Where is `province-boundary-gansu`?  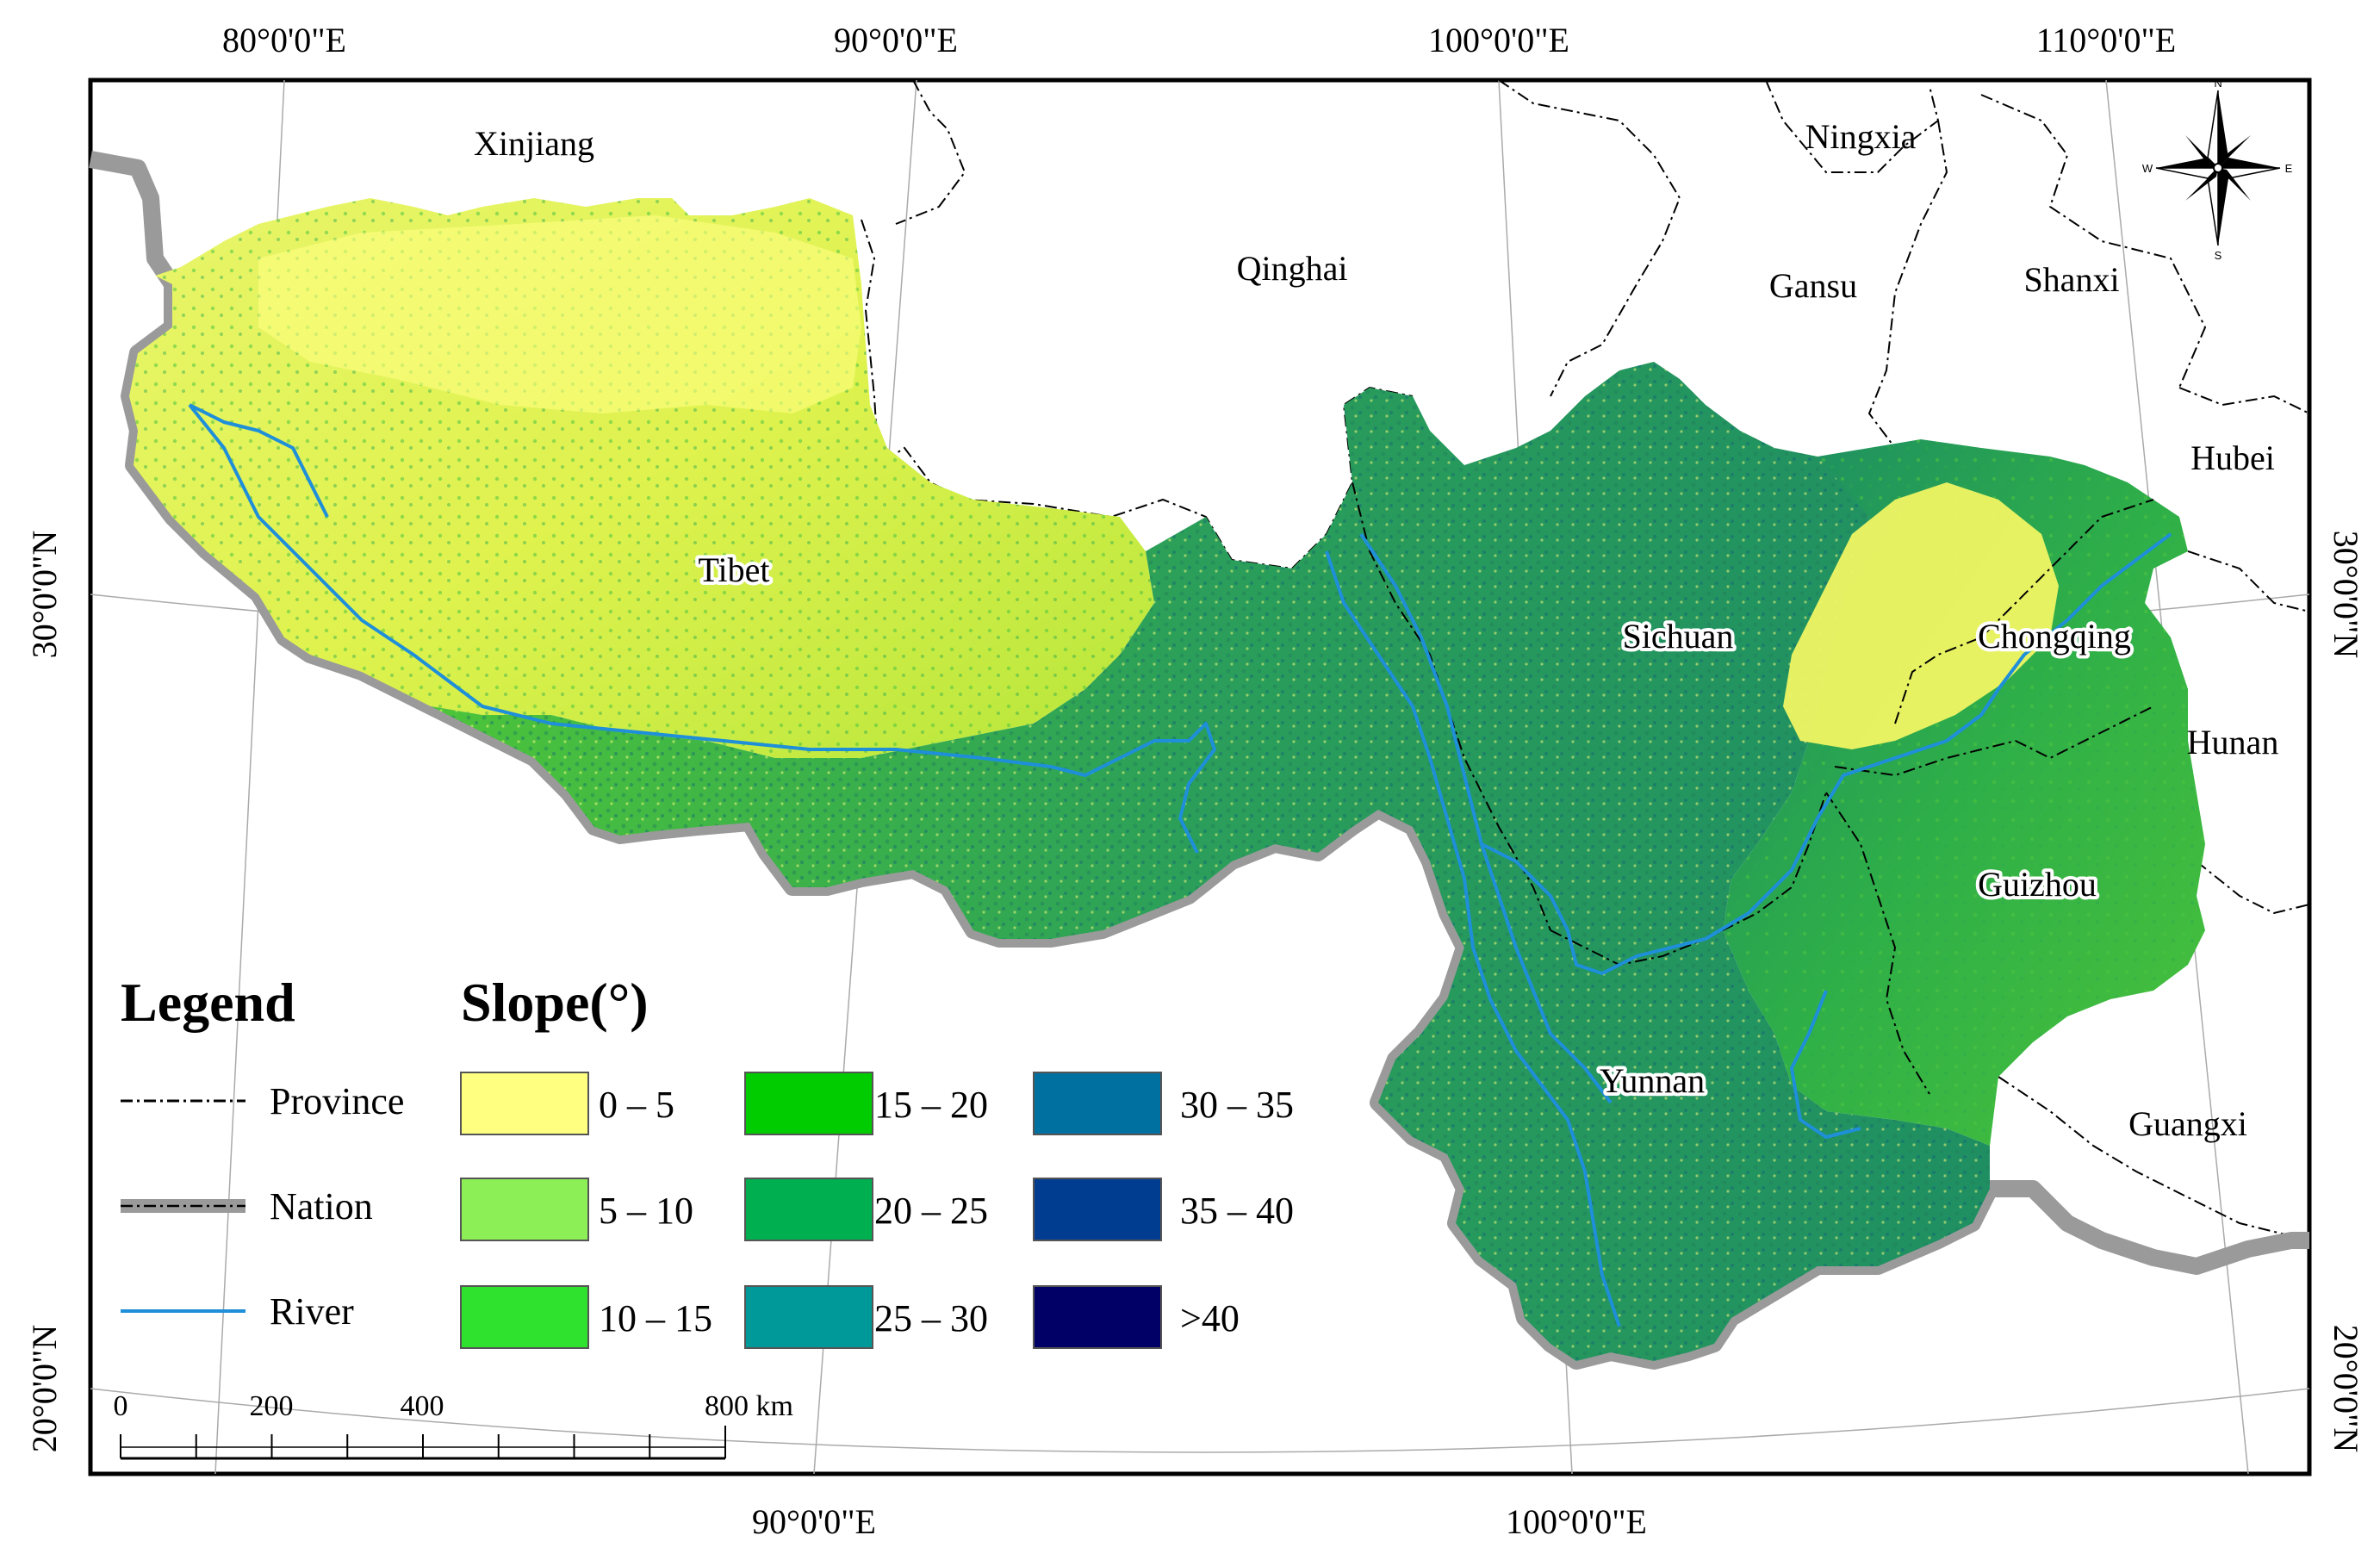
province-boundary-gansu is located at coordinates (1590, 238).